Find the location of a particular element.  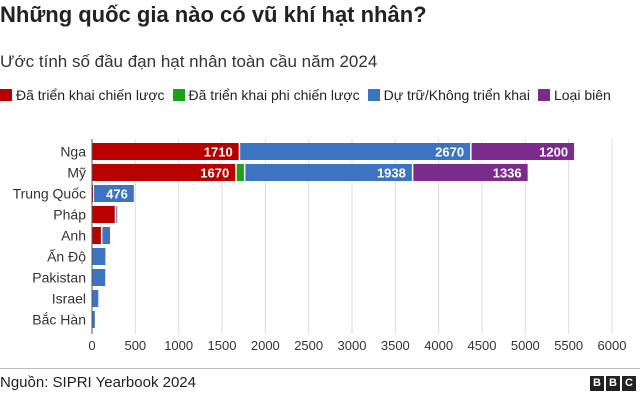

x-tick-label: 2500 is located at coordinates (308, 345).